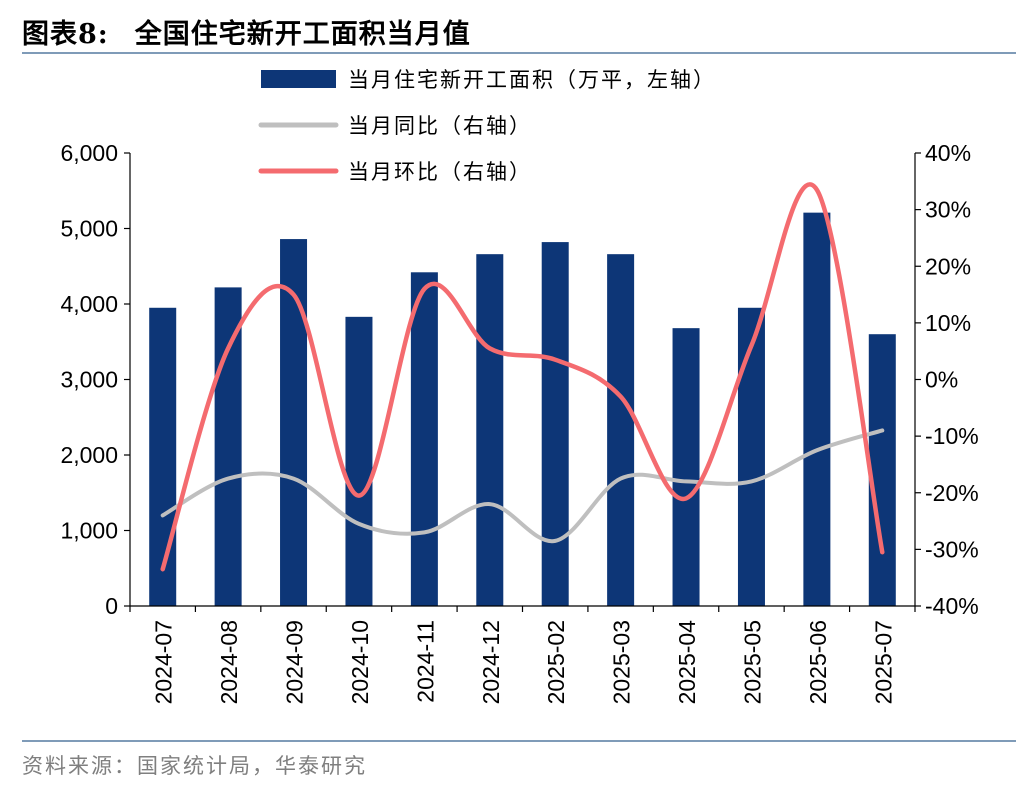 This screenshot has height=792, width=1036. Describe the element at coordinates (194, 766) in the screenshot. I see `source-note: 资料来源：国家统计局，华泰研究` at that location.